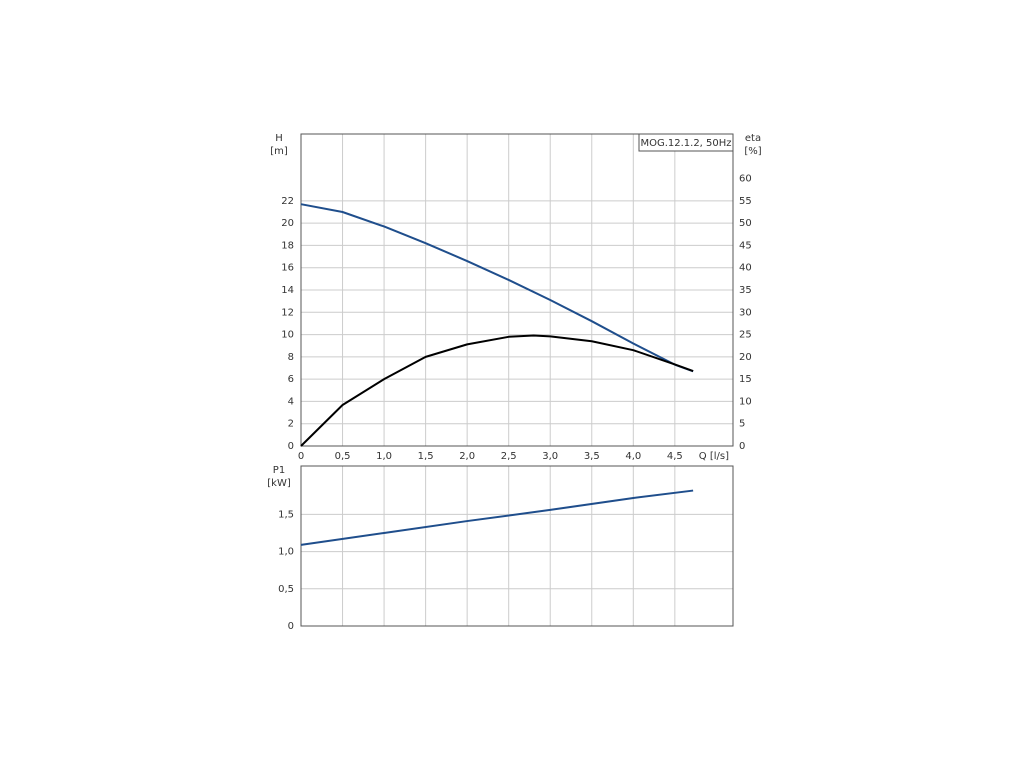  Describe the element at coordinates (279, 138) in the screenshot. I see `y-axis-label: H` at that location.